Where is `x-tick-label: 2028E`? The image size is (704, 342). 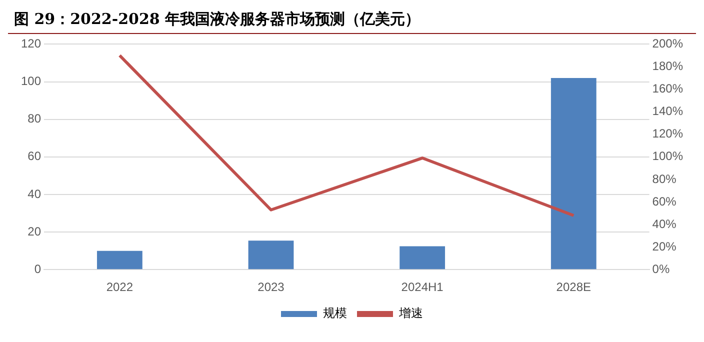
x-tick-label: 2028E is located at coordinates (573, 287).